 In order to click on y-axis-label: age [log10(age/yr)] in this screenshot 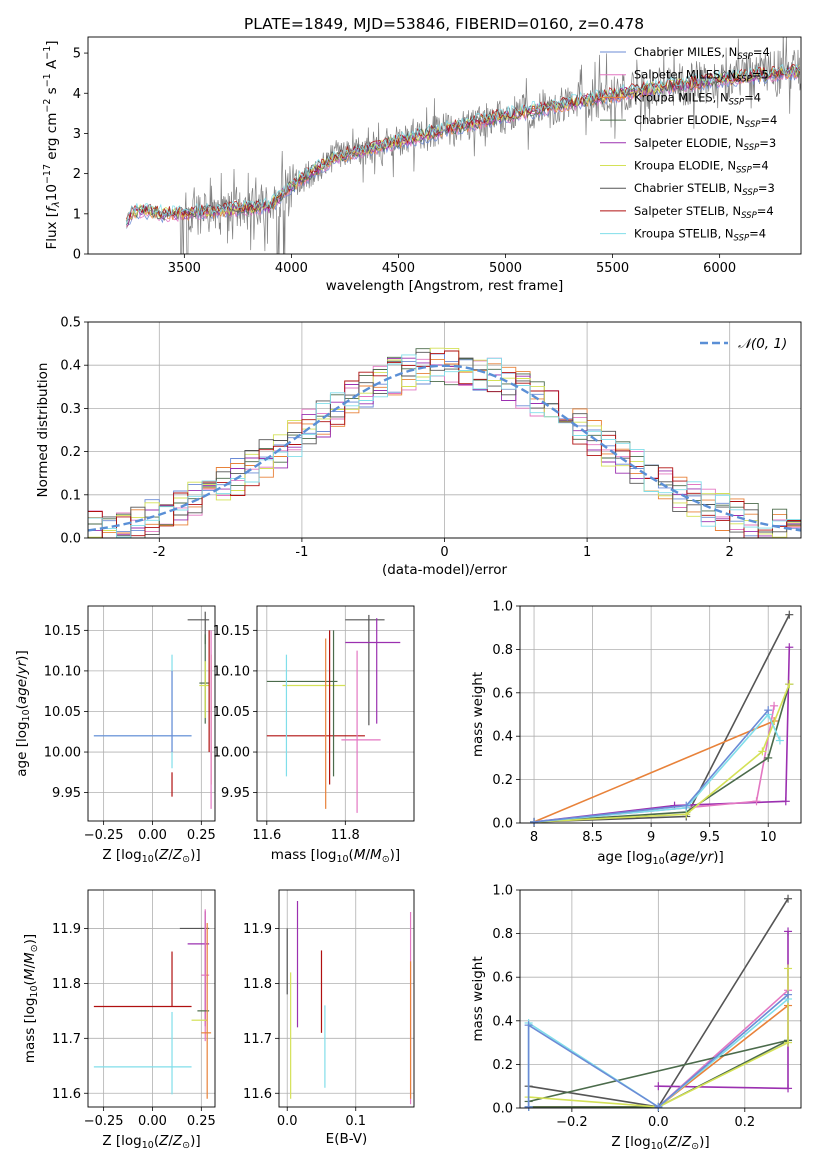, I will do `click(23, 713)`.